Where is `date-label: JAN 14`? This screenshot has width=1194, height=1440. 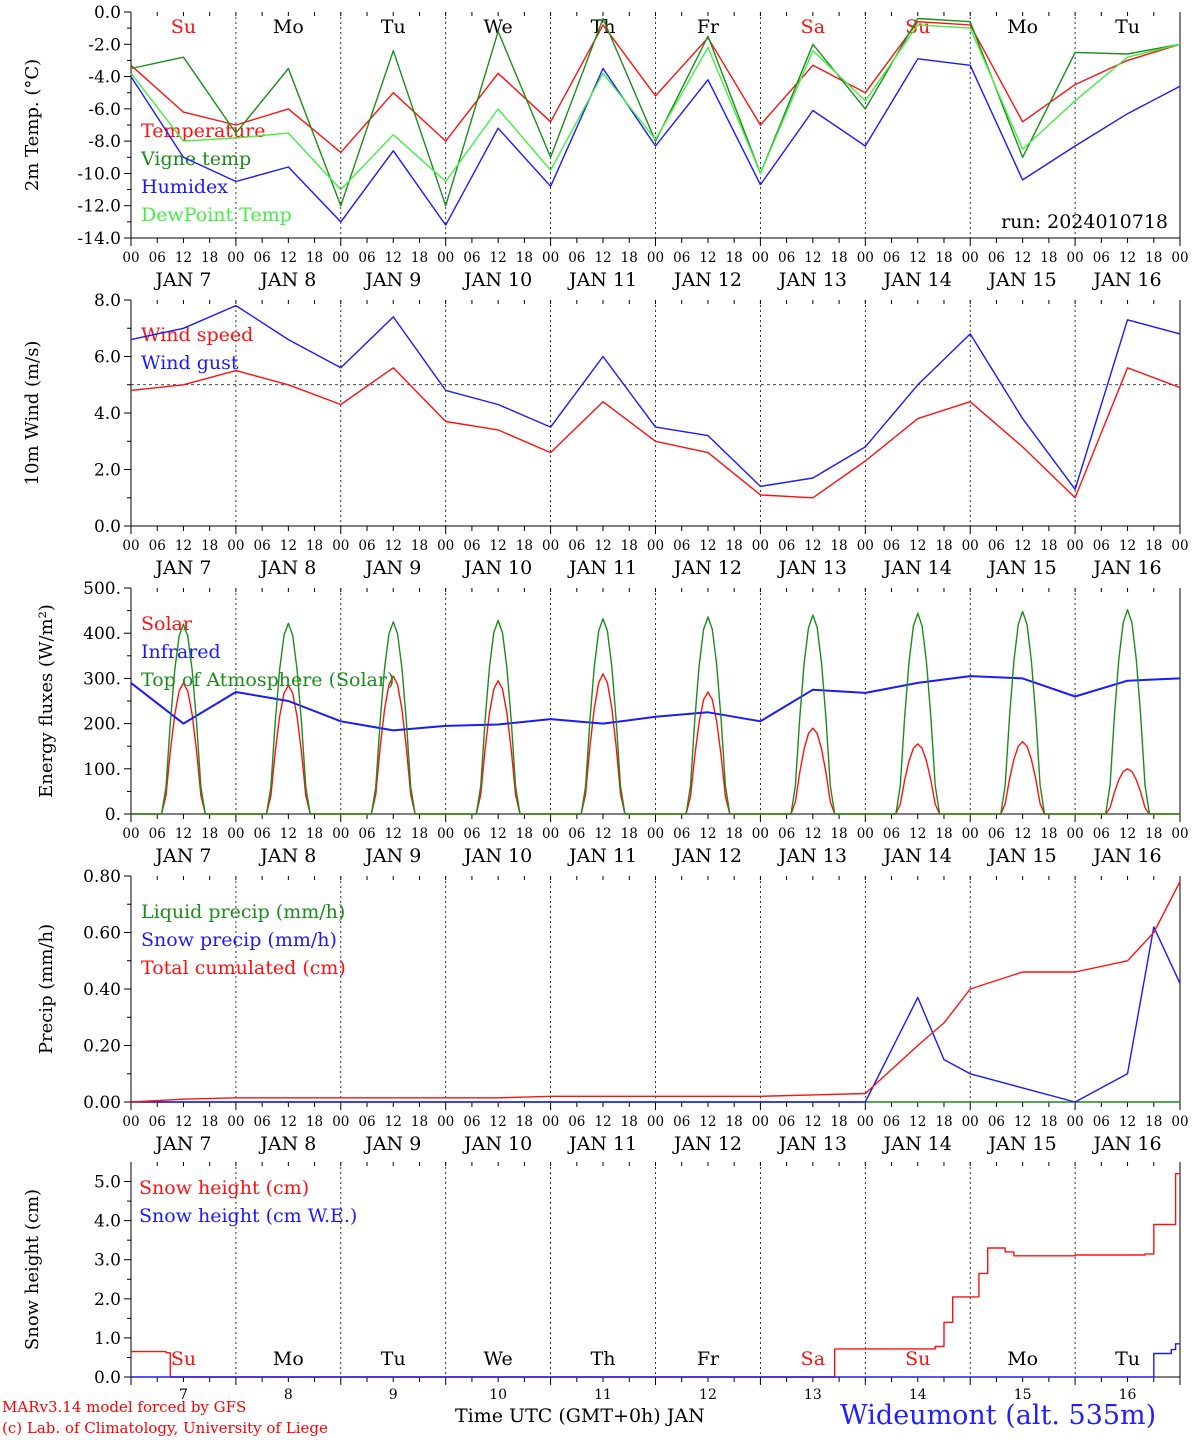 date-label: JAN 14 is located at coordinates (917, 568).